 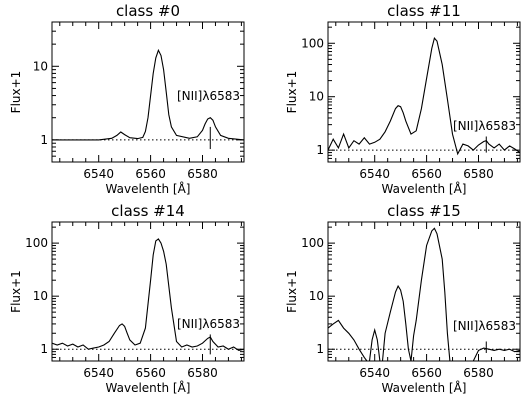 I want to click on panel-title: class #0, so click(x=148, y=11).